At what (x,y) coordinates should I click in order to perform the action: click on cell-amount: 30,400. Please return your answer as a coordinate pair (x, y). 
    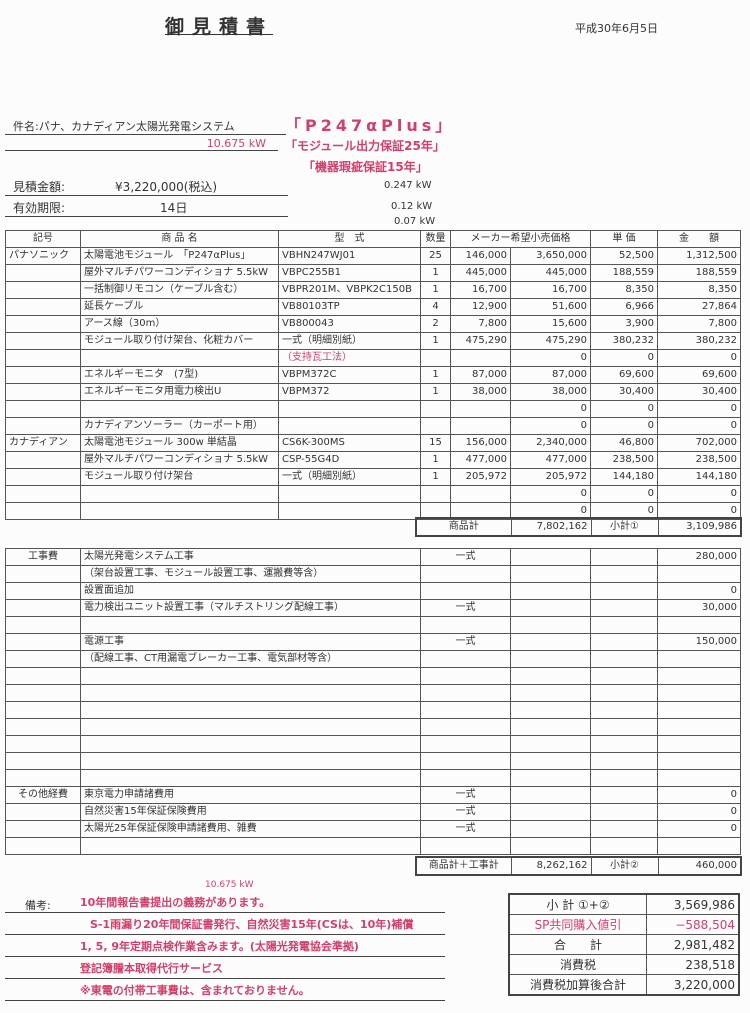
    Looking at the image, I should click on (699, 392).